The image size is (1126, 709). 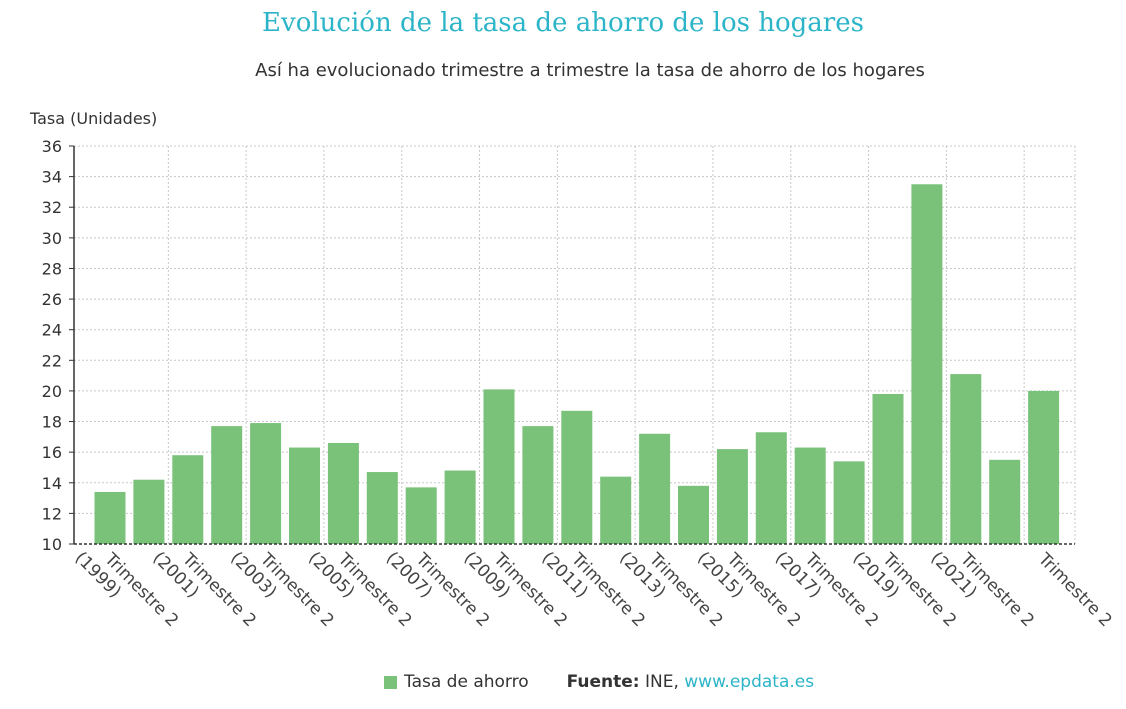 What do you see at coordinates (982, 589) in the screenshot?
I see `x-tick-label: Trimestre 2(2021)` at bounding box center [982, 589].